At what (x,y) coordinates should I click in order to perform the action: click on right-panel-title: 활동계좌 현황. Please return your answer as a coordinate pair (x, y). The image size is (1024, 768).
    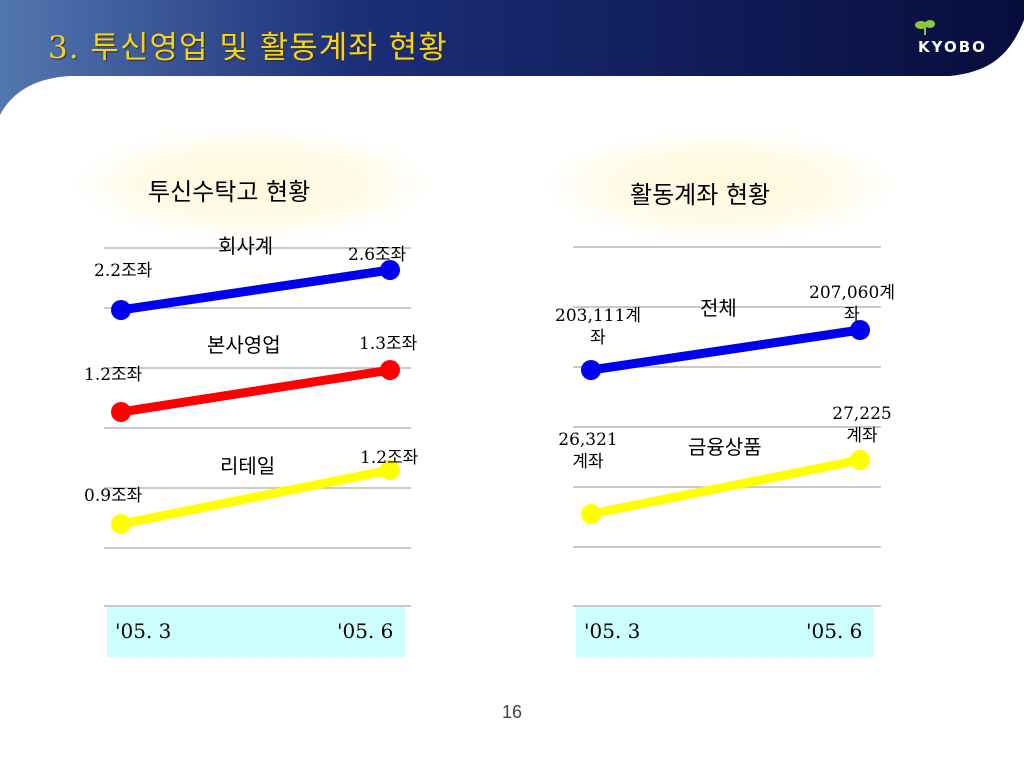
    Looking at the image, I should click on (700, 195).